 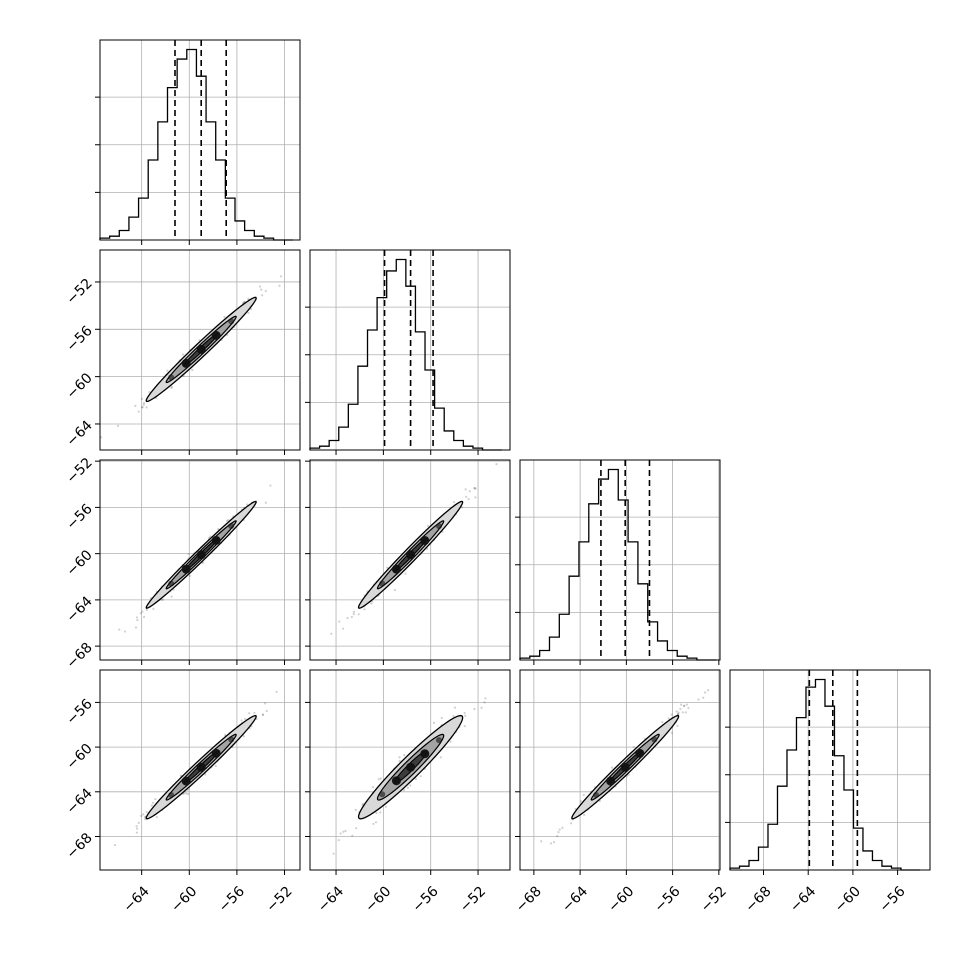 What do you see at coordinates (195, 558) in the screenshot?
I see `scatter-cloud` at bounding box center [195, 558].